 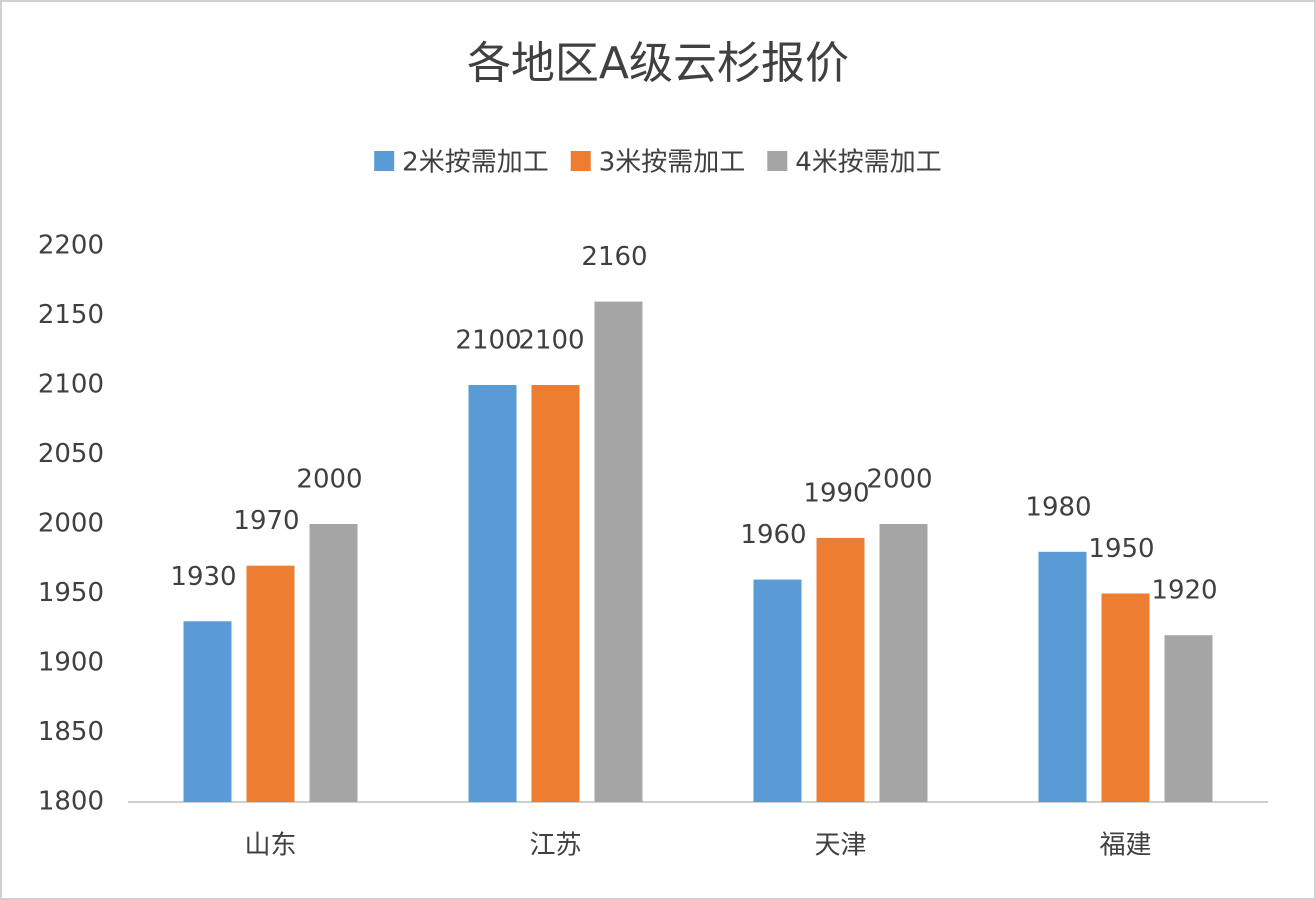 What do you see at coordinates (840, 846) in the screenshot?
I see `x-tick-label: 天津` at bounding box center [840, 846].